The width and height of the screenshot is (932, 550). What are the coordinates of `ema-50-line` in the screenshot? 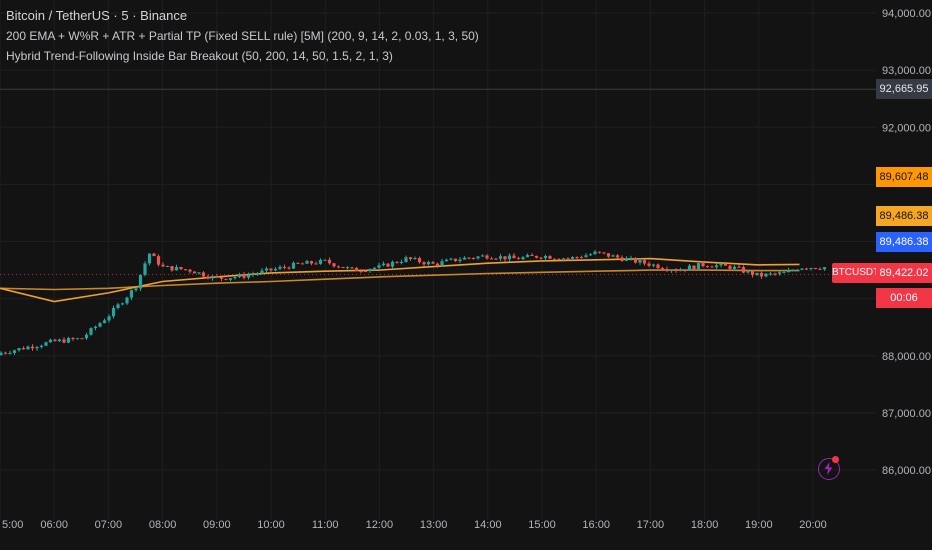 It's located at (400, 280).